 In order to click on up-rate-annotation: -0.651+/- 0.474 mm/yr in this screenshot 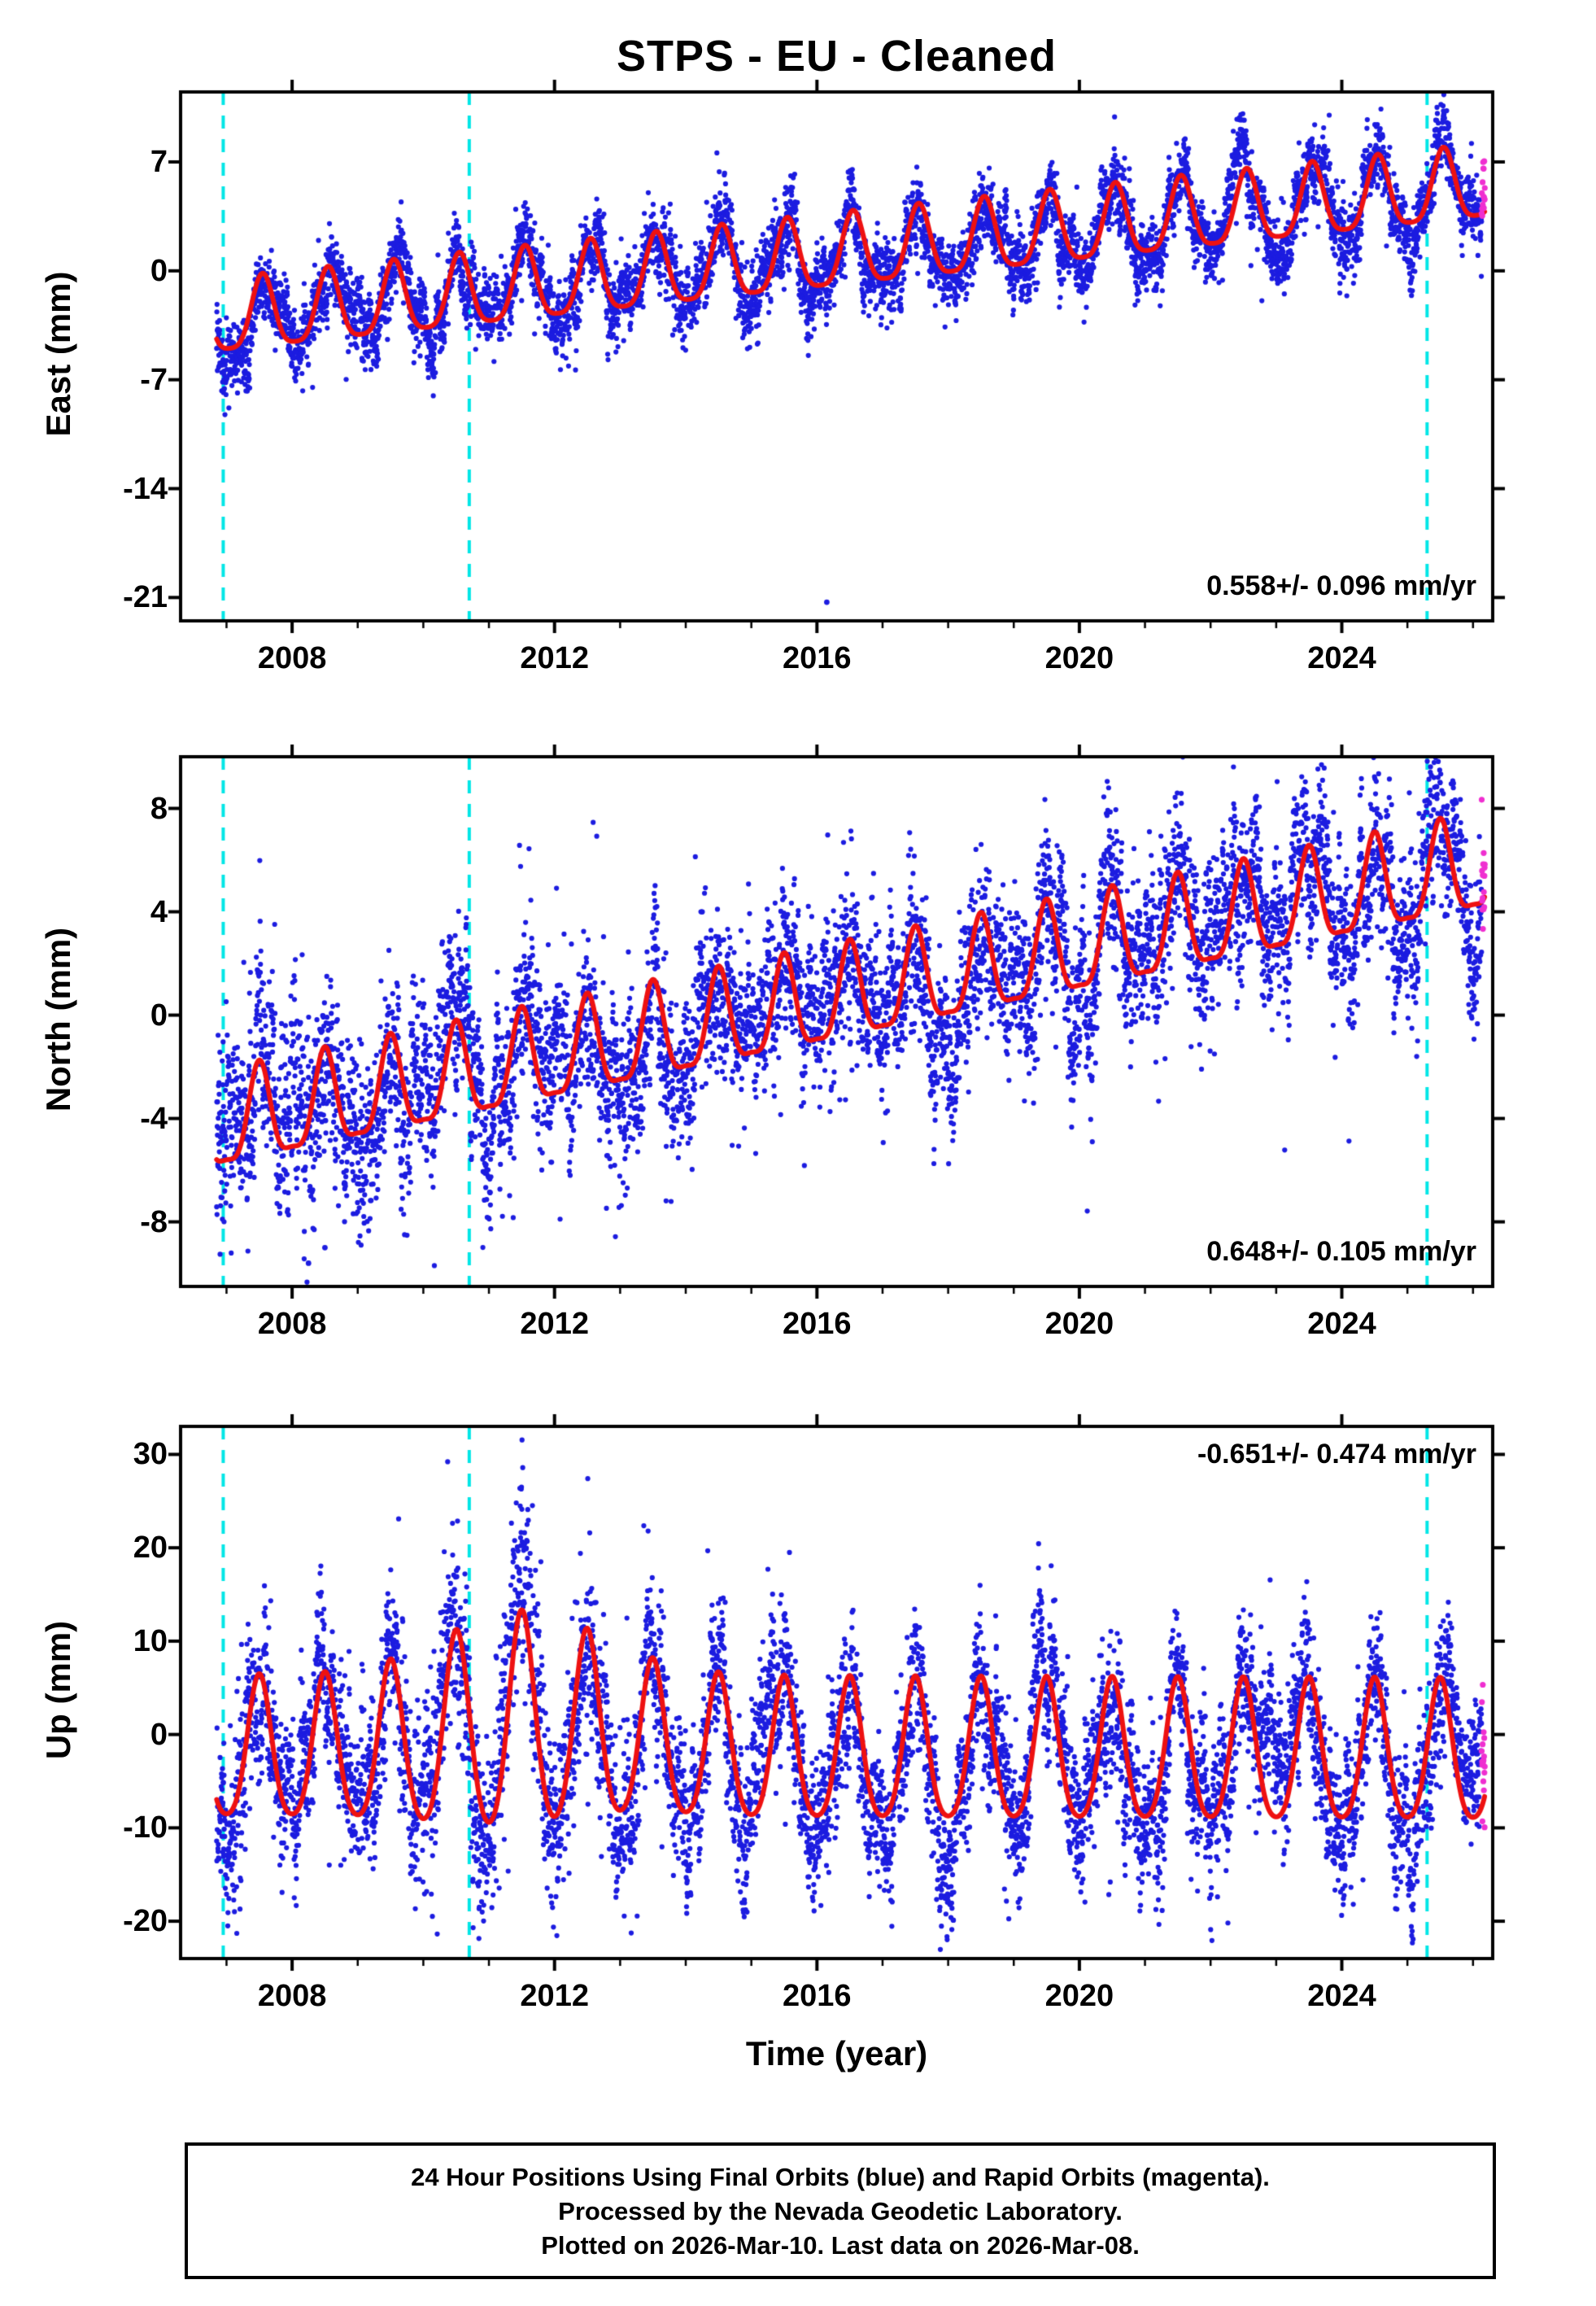, I will do `click(1336, 1454)`.